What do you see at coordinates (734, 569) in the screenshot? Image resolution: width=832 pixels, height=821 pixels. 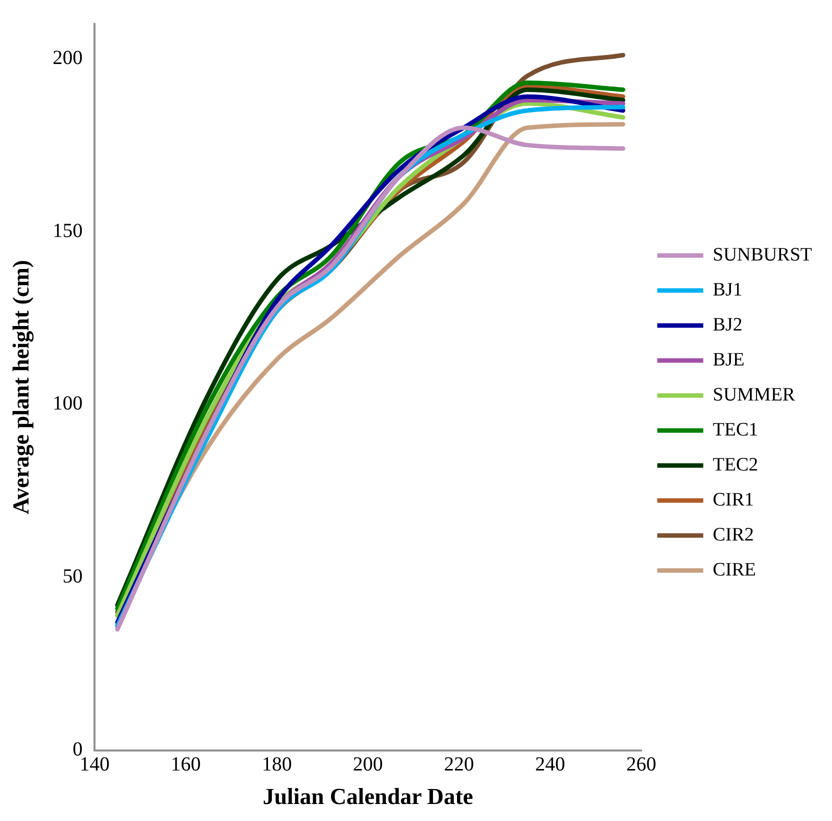 I see `legend-label: CIRE` at bounding box center [734, 569].